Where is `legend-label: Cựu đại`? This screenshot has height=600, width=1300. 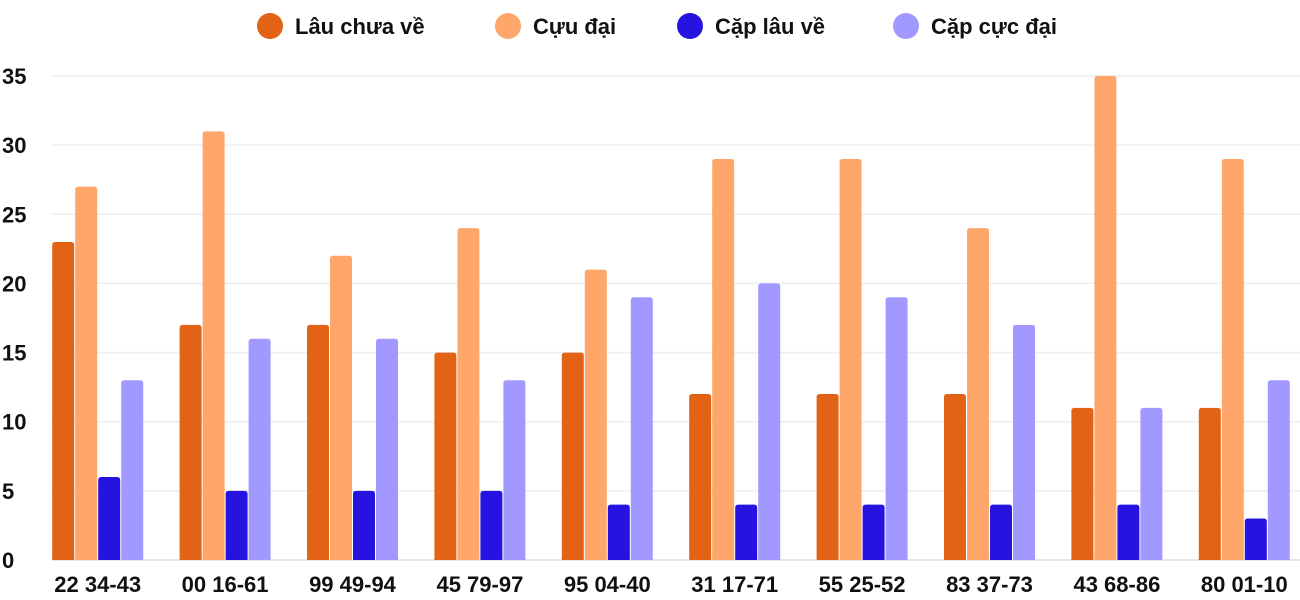 legend-label: Cựu đại is located at coordinates (574, 26).